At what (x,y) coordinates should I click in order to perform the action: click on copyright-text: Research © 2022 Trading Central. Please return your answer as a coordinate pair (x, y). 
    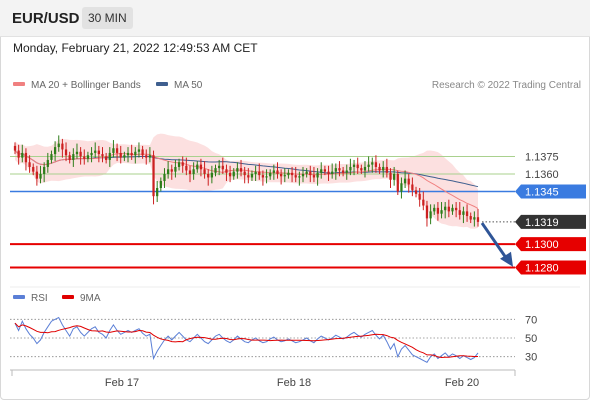
    Looking at the image, I should click on (506, 85).